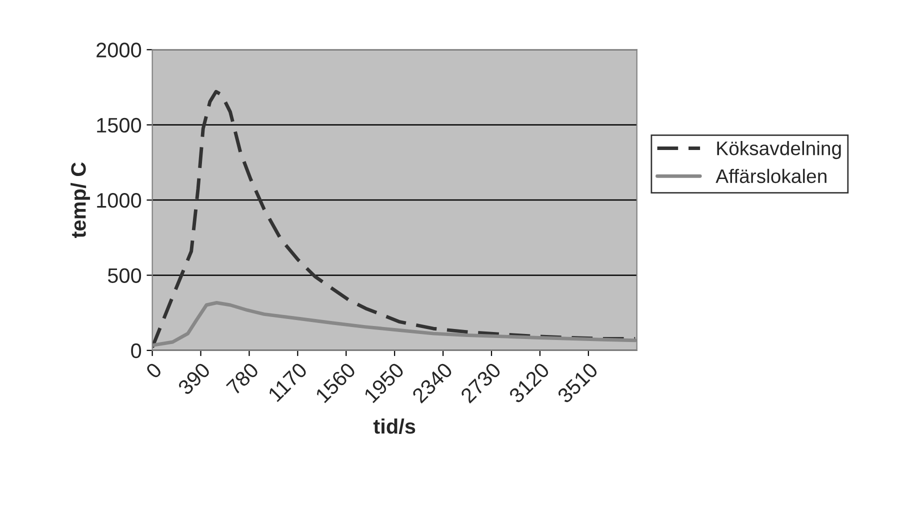 The height and width of the screenshot is (523, 923). I want to click on y-axis-title: temp/ C, so click(80, 200).